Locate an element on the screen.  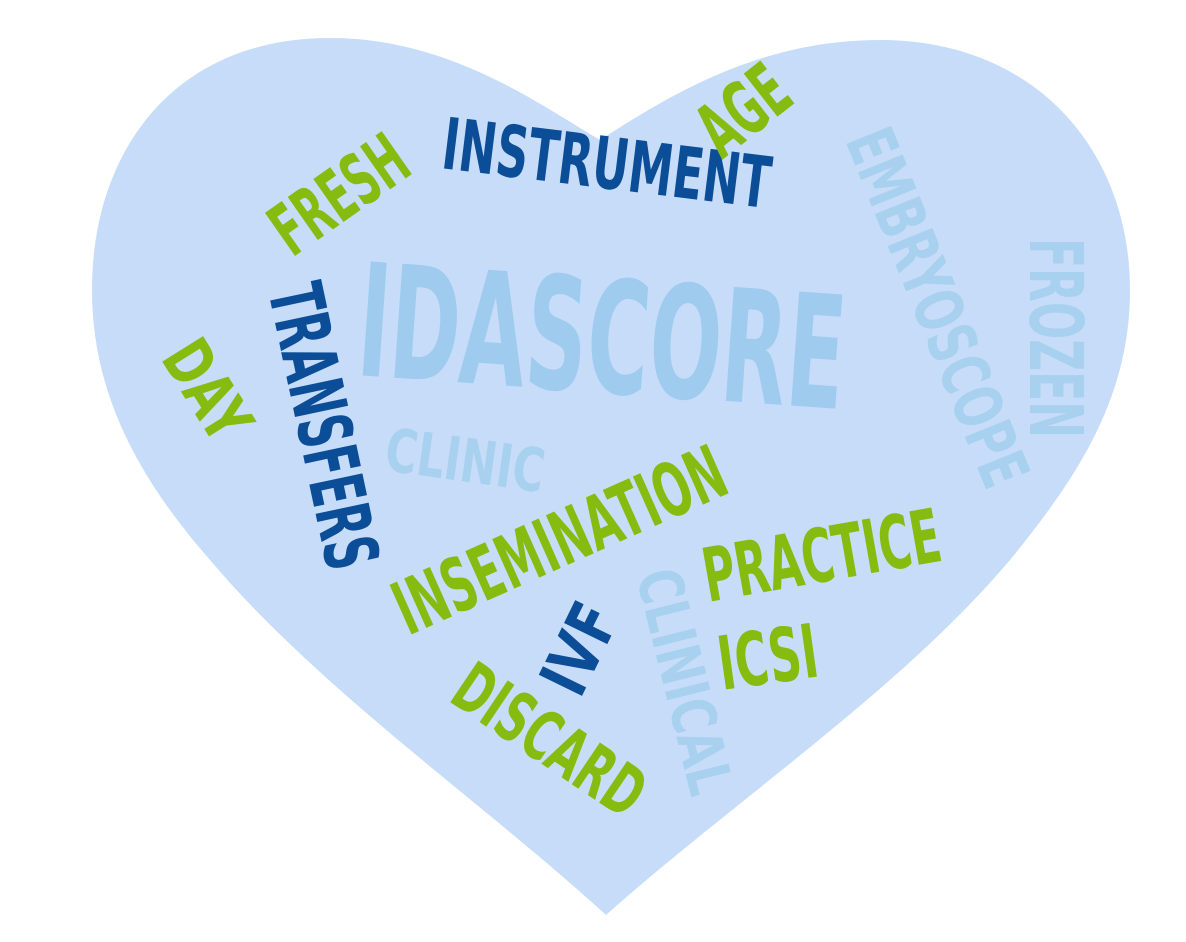
word-frozen: FROZEN is located at coordinates (1055, 338).